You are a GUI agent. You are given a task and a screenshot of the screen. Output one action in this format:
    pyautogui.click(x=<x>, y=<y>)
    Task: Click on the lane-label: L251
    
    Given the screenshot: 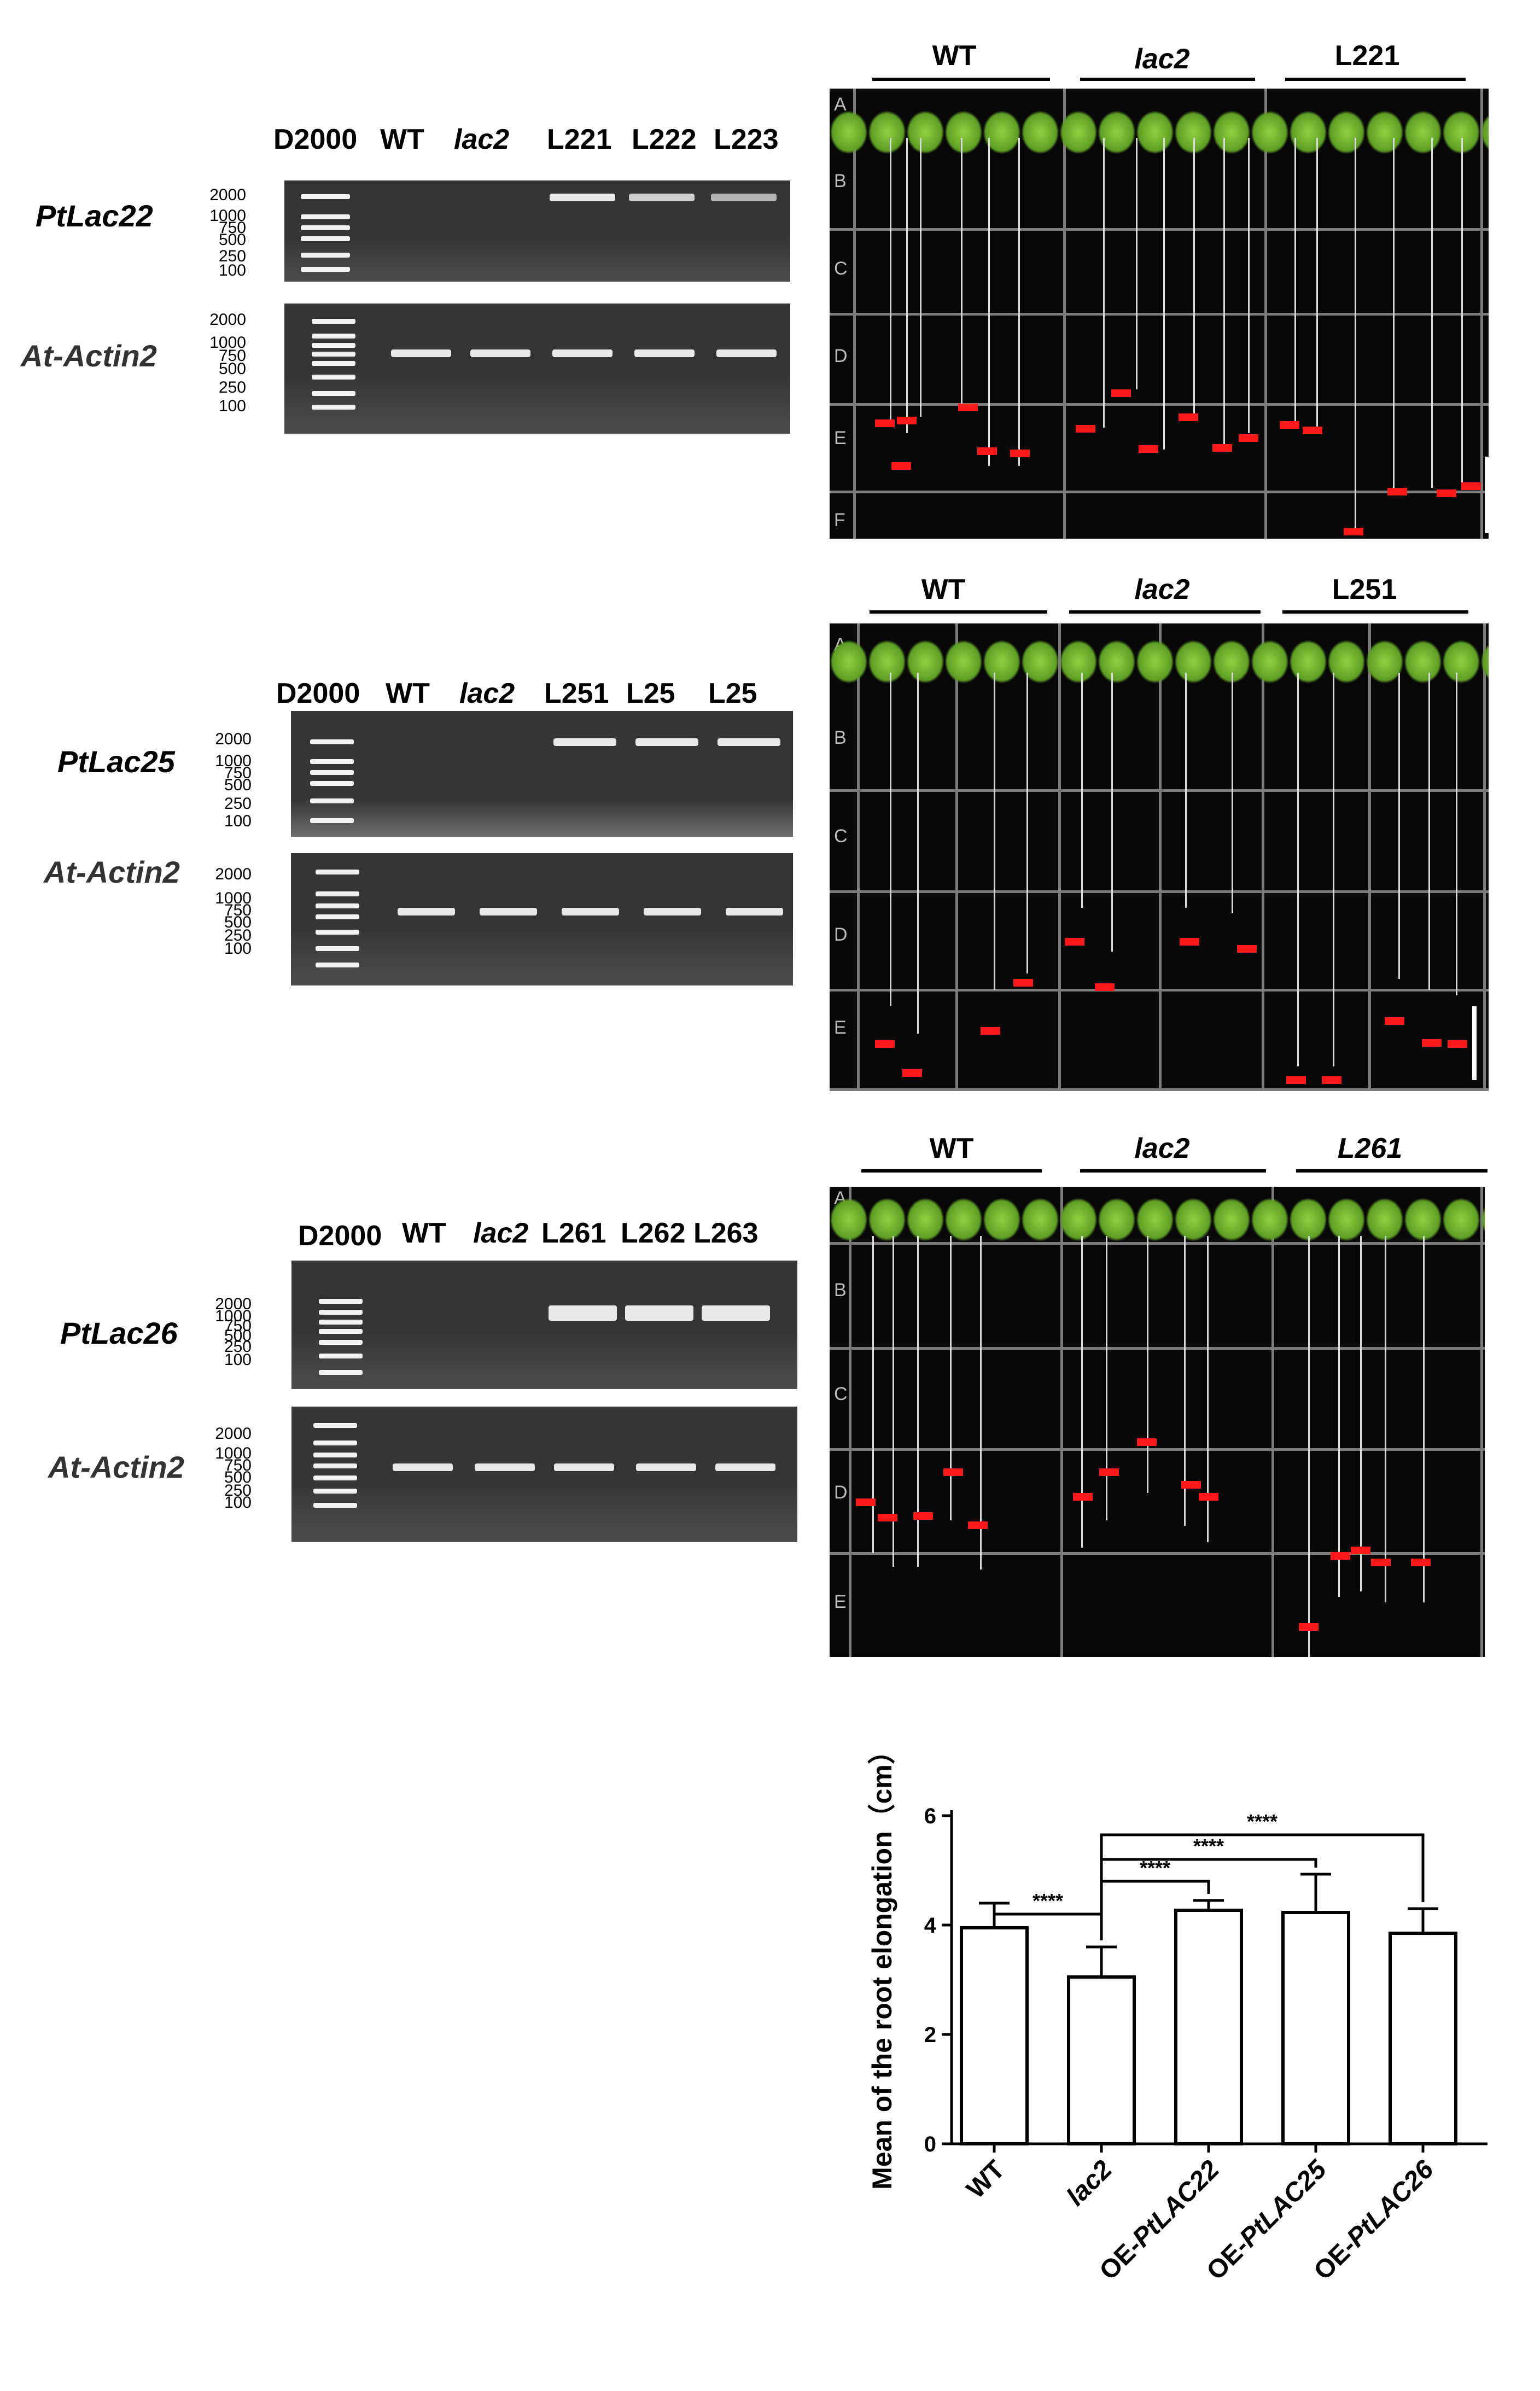 What is the action you would take?
    pyautogui.click(x=576, y=693)
    